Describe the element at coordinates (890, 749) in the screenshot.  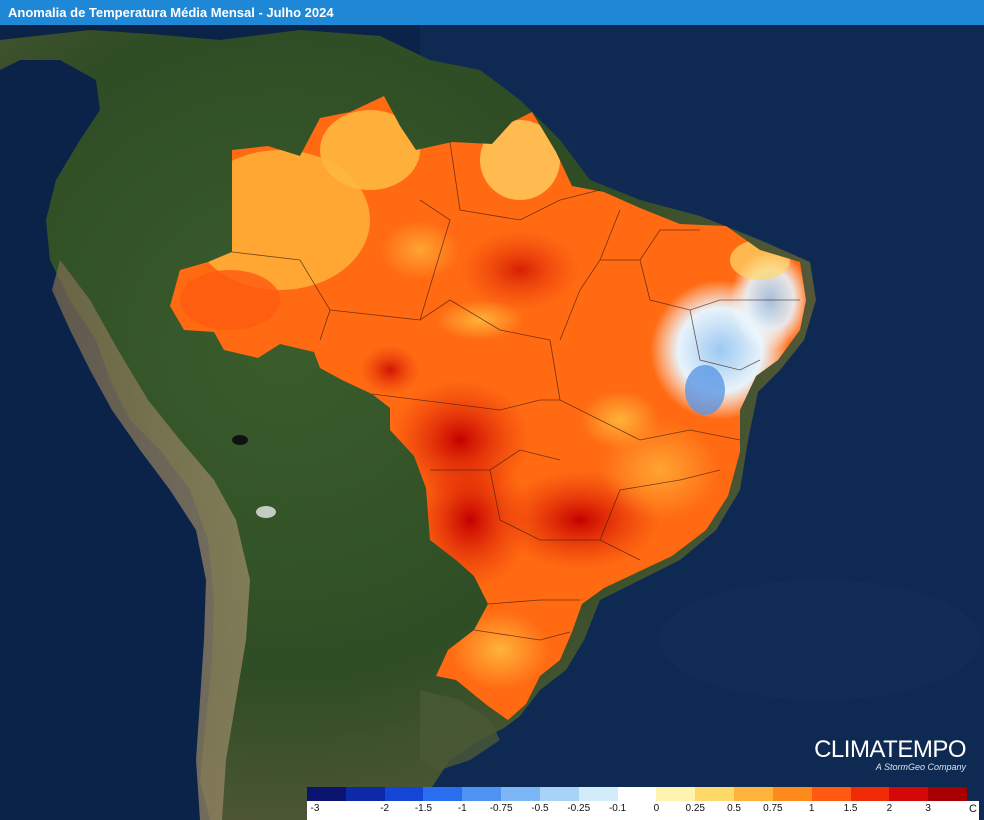
I see `brand-name: CLIMATEMPO` at that location.